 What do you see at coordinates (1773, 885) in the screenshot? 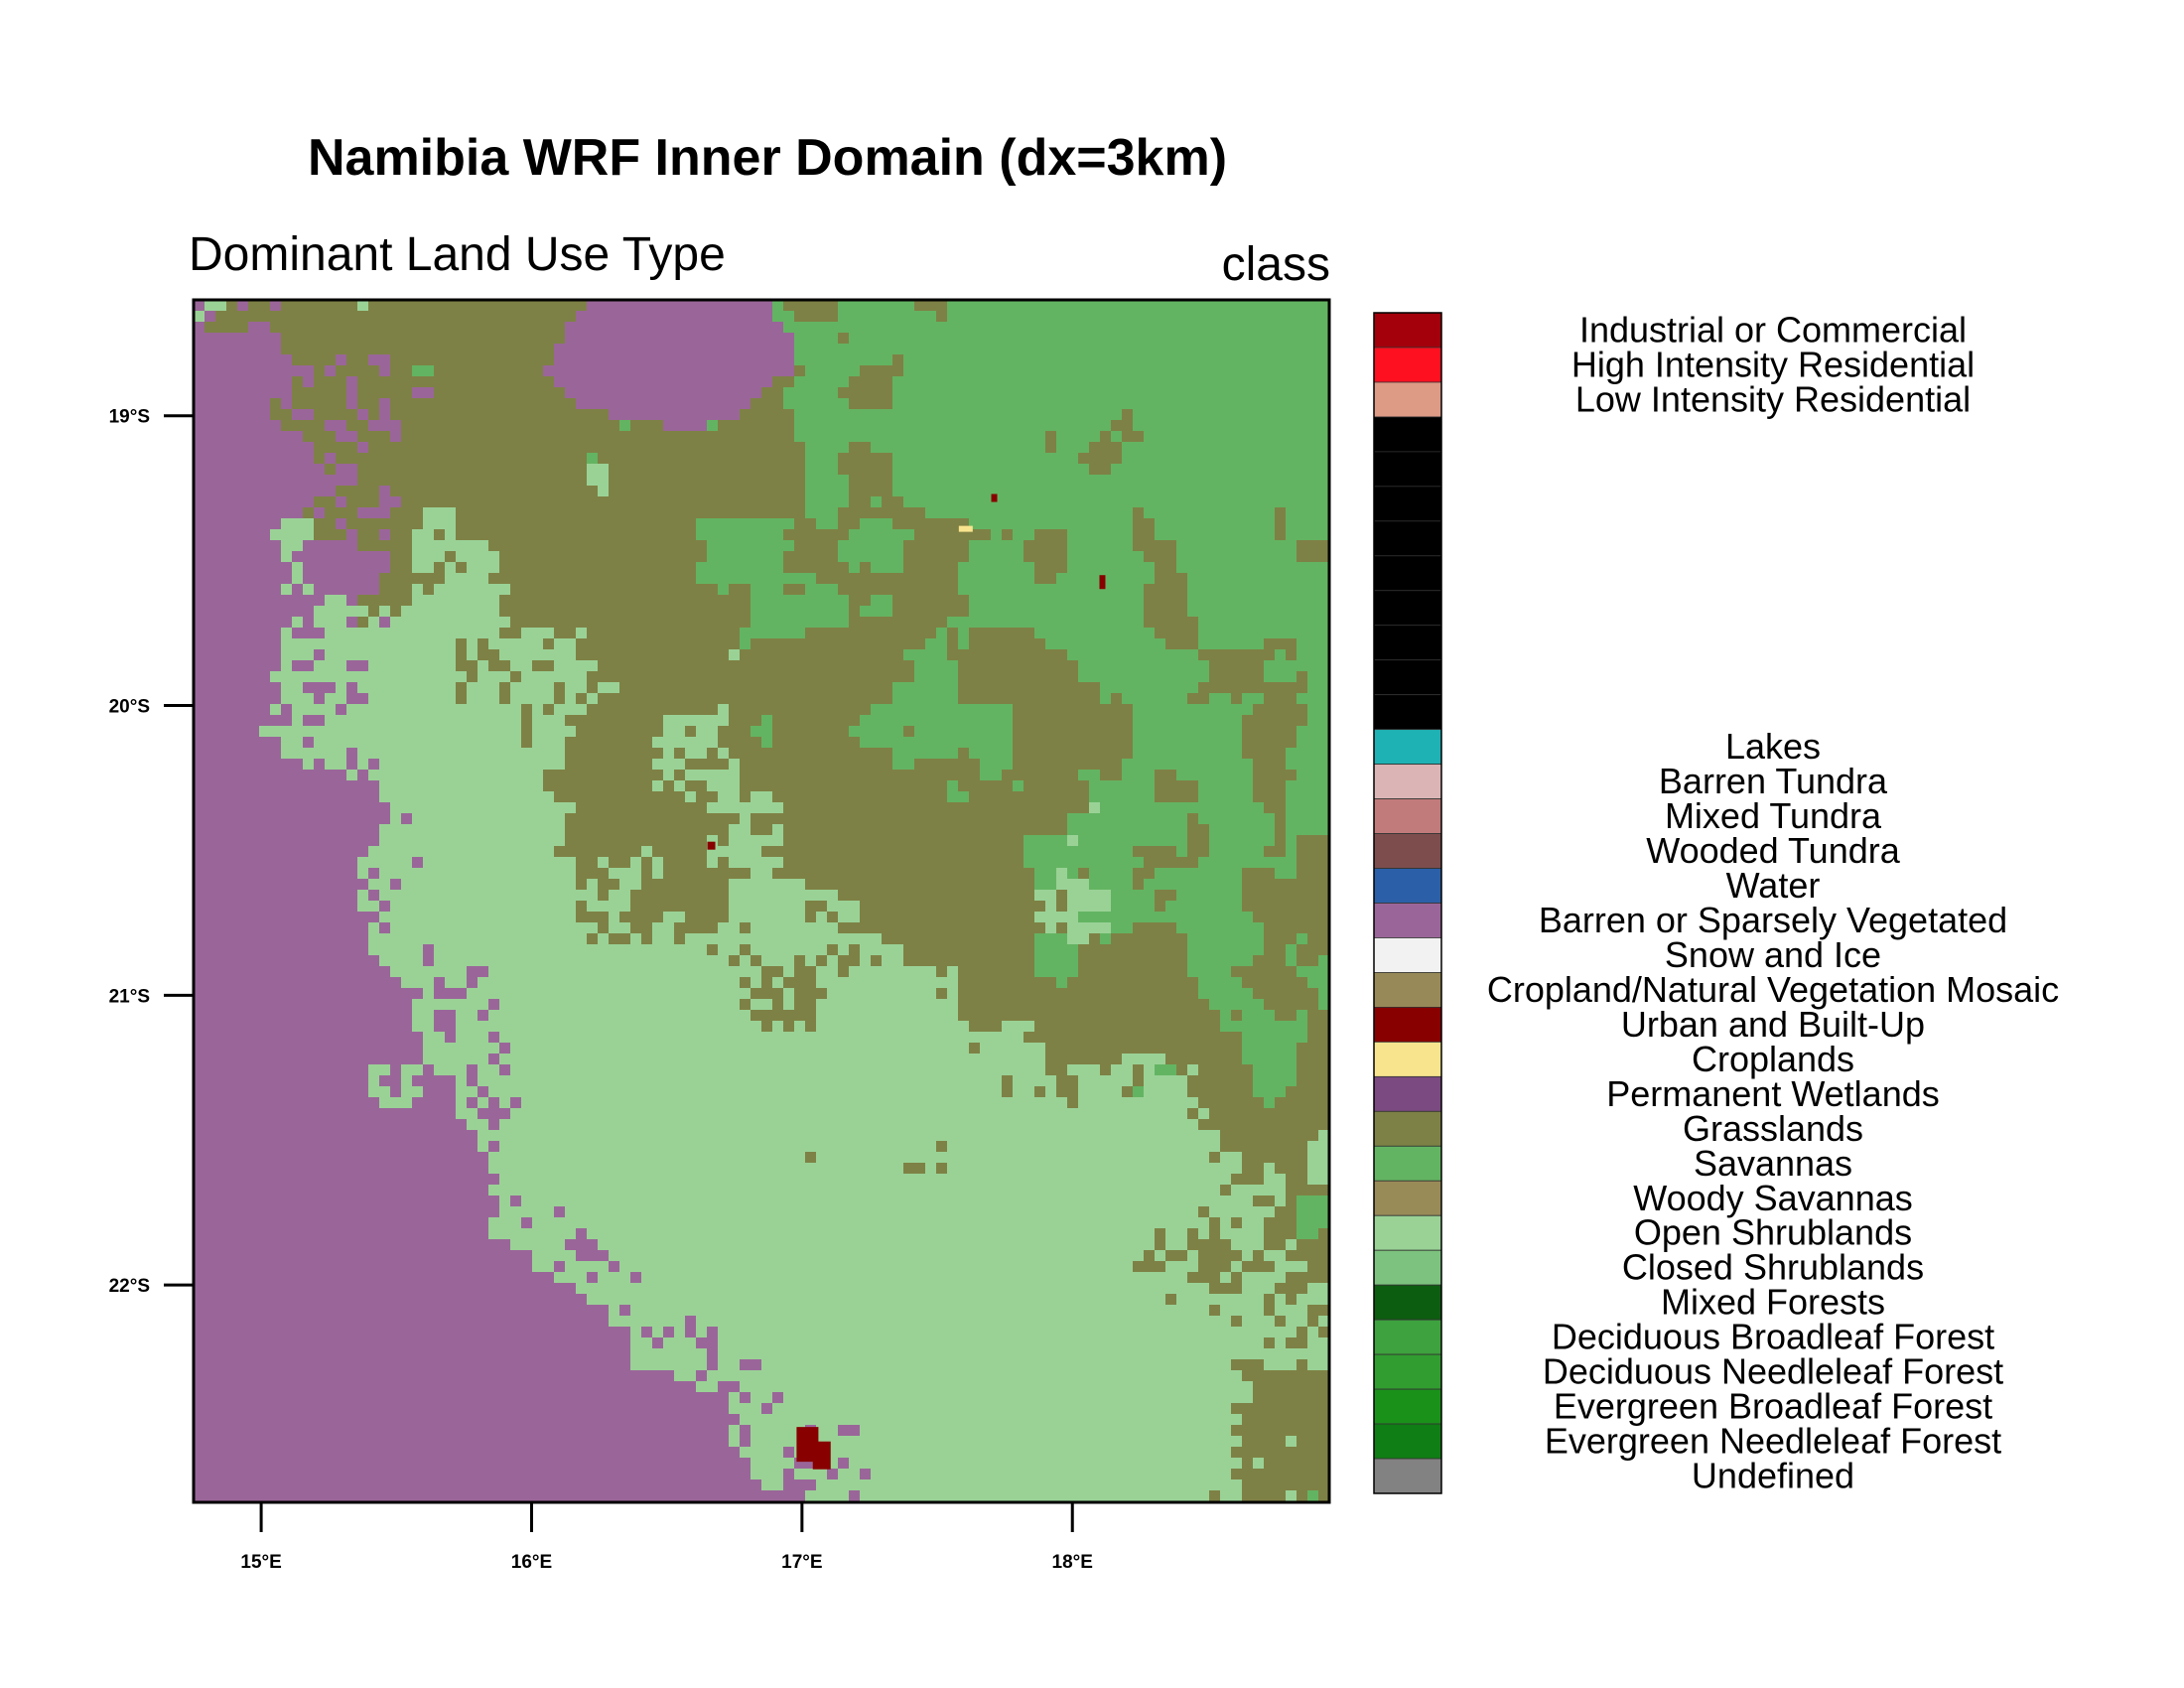
I see `legend-label: Water` at bounding box center [1773, 885].